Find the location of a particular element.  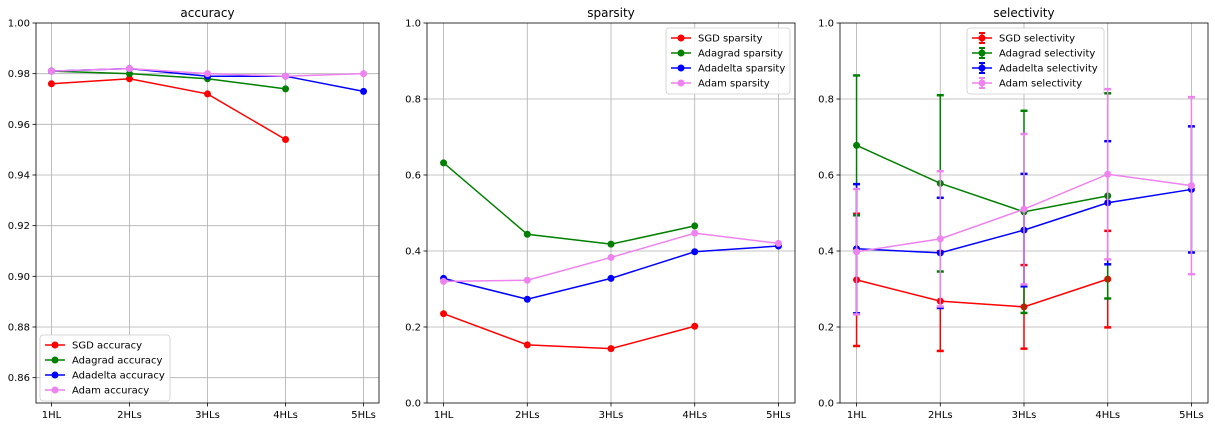

legend-label: Adagrad accuracy is located at coordinates (117, 361).